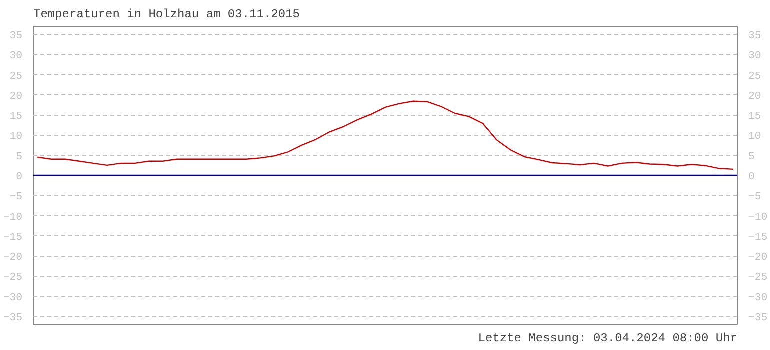 The image size is (770, 350). What do you see at coordinates (758, 298) in the screenshot?
I see `y2-tick-label: −30` at bounding box center [758, 298].